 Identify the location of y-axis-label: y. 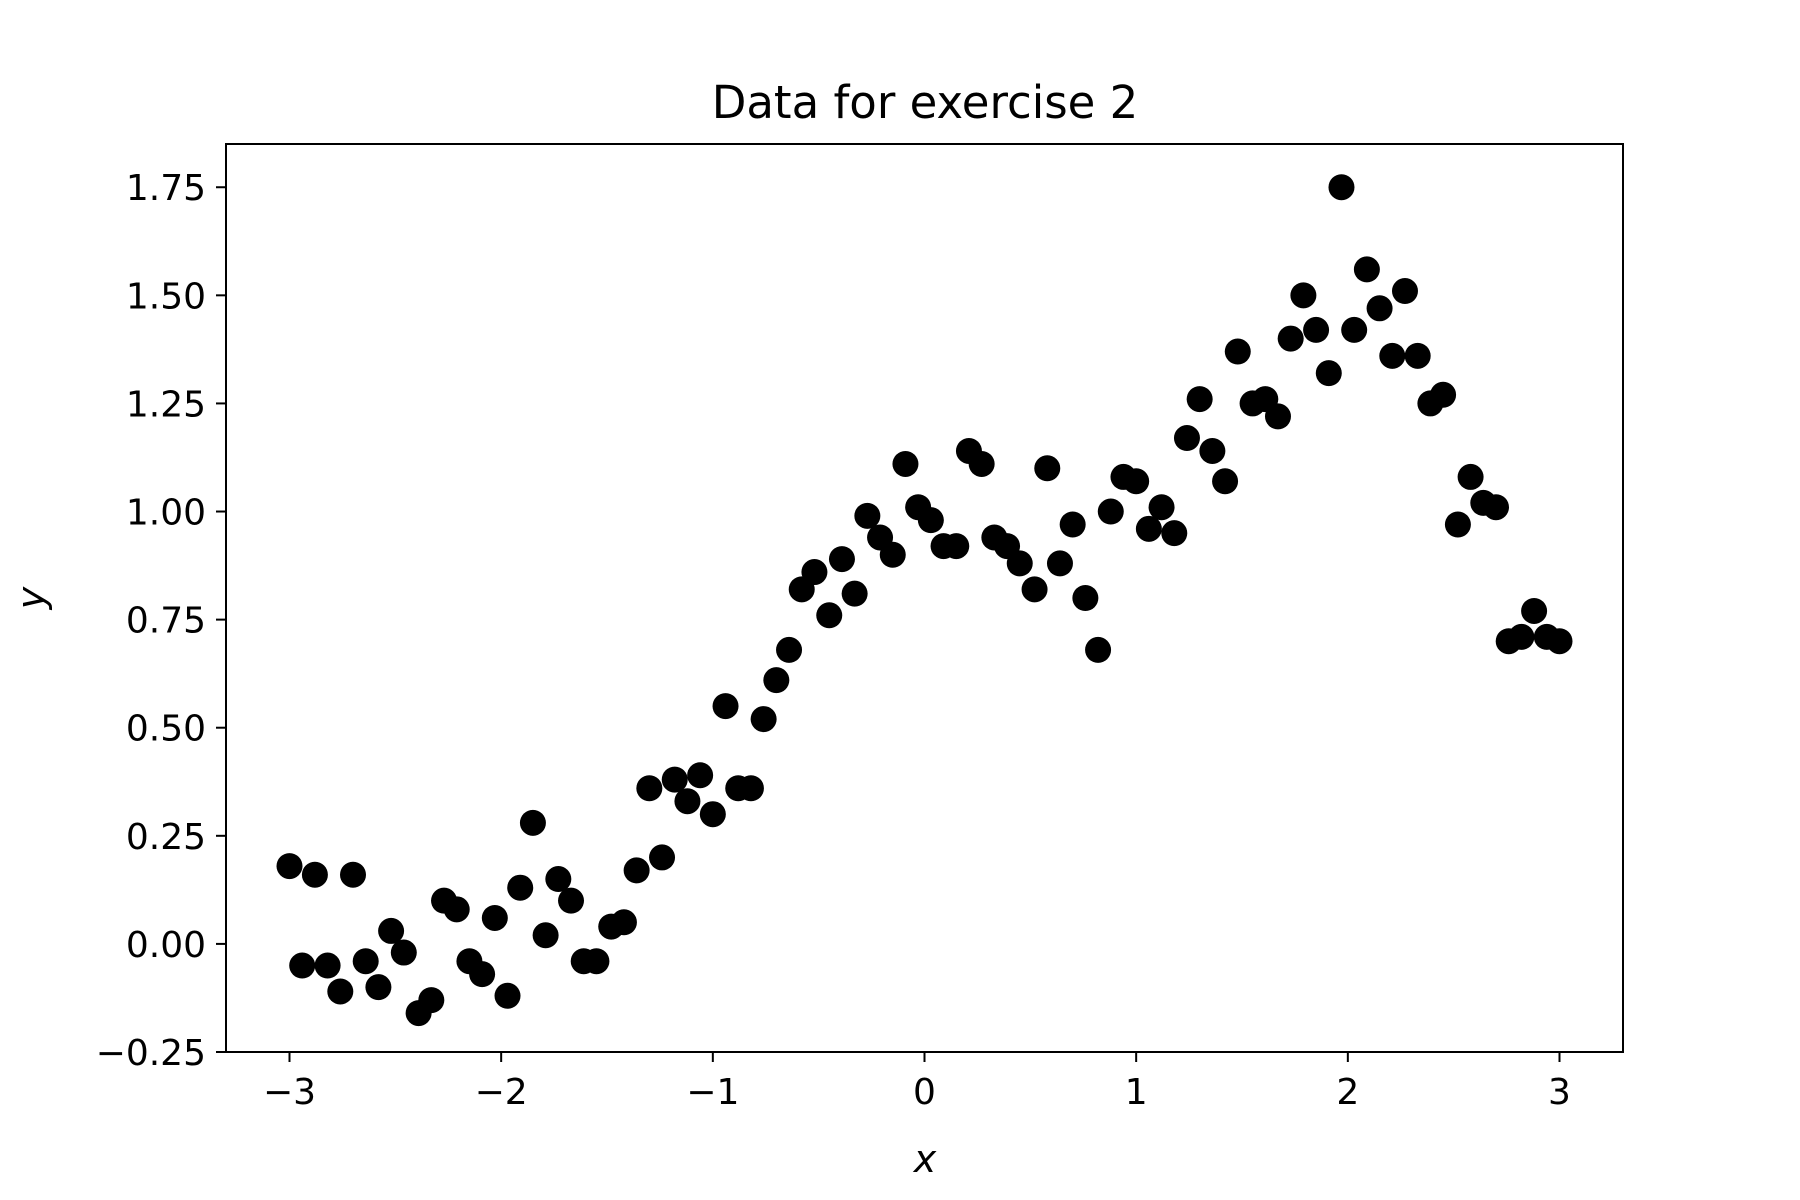
(31, 598).